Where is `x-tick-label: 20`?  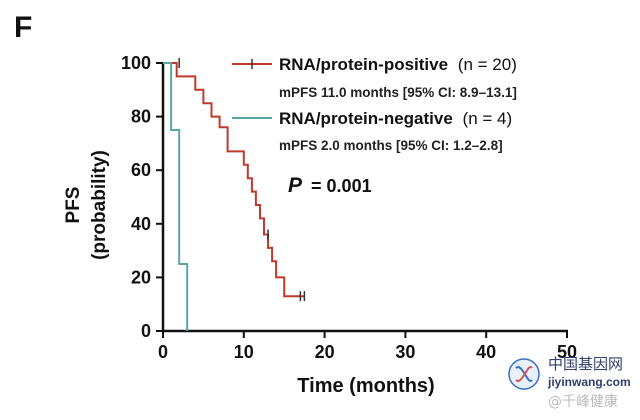 x-tick-label: 20 is located at coordinates (325, 352).